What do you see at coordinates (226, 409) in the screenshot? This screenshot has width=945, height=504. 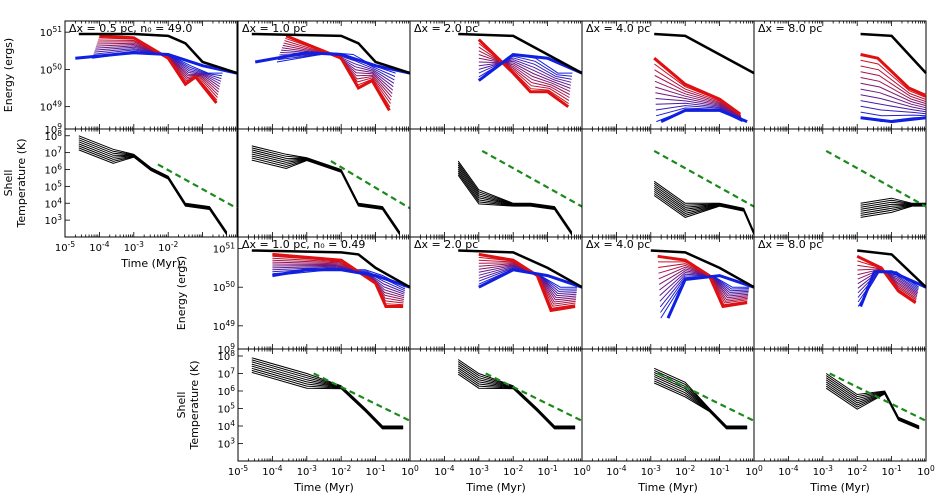 I see `y-tick-label: 10⁵` at bounding box center [226, 409].